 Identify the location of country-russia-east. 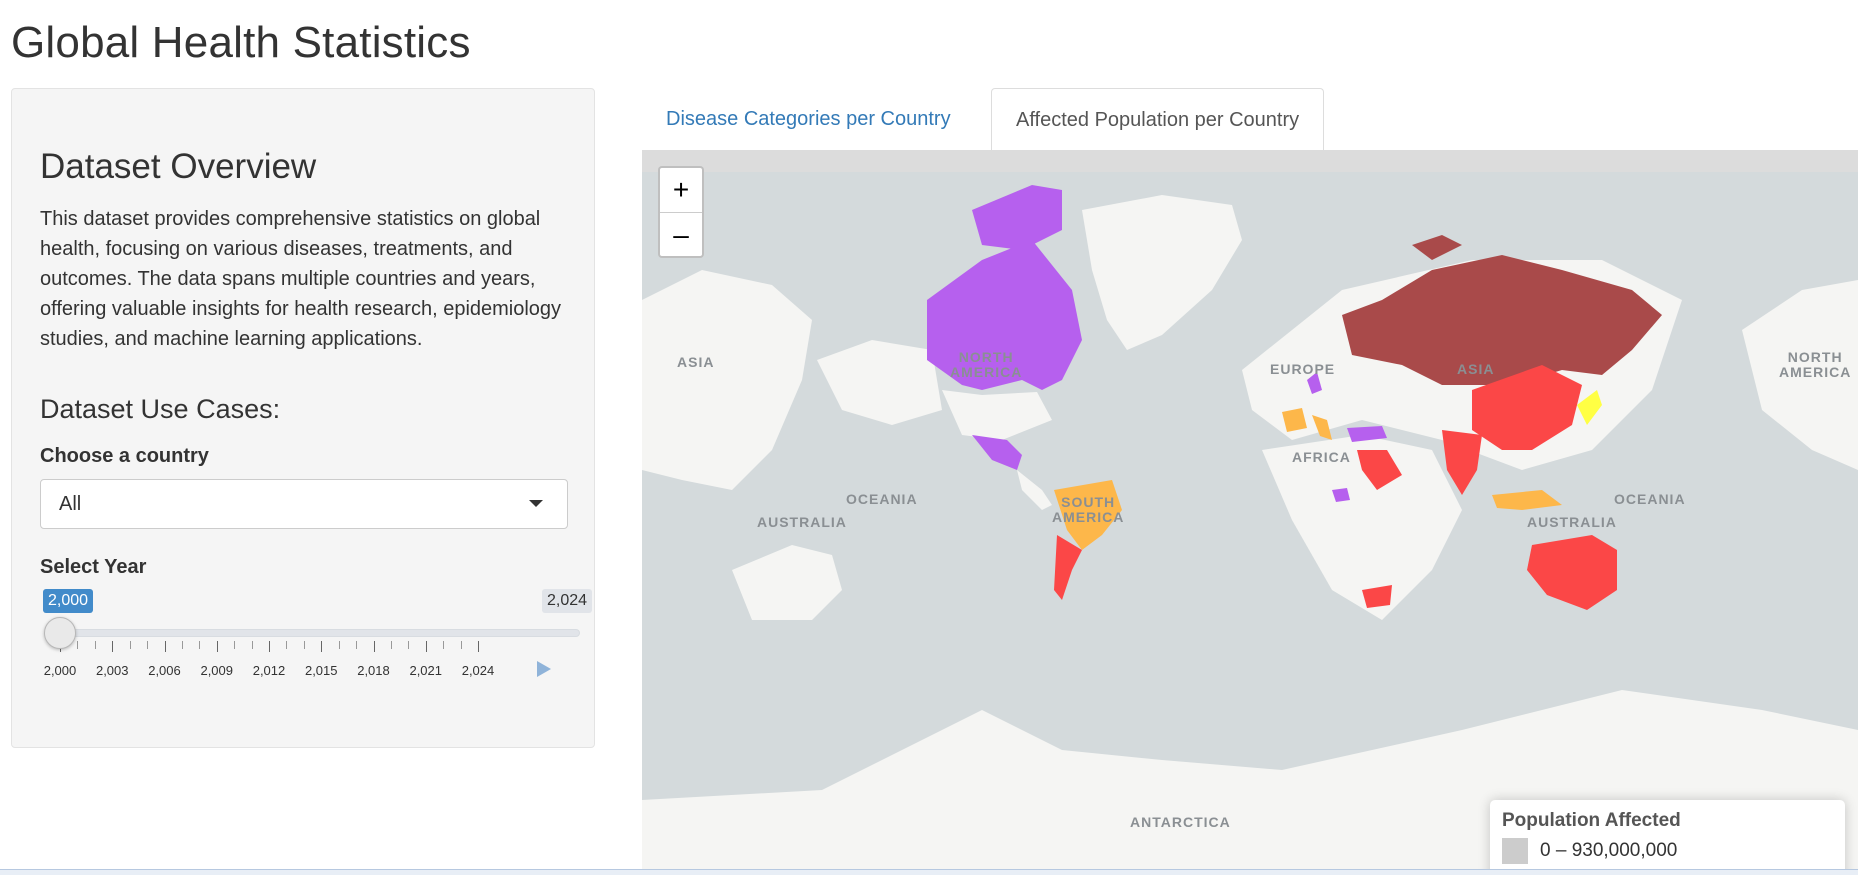
(1437, 247).